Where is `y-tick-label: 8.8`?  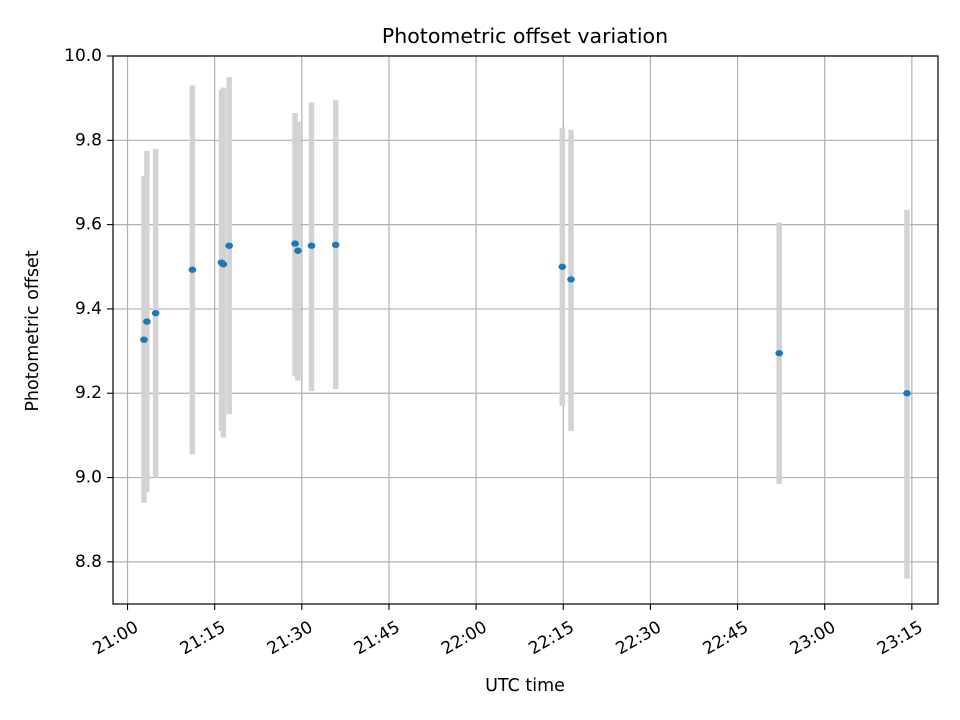
y-tick-label: 8.8 is located at coordinates (88, 562).